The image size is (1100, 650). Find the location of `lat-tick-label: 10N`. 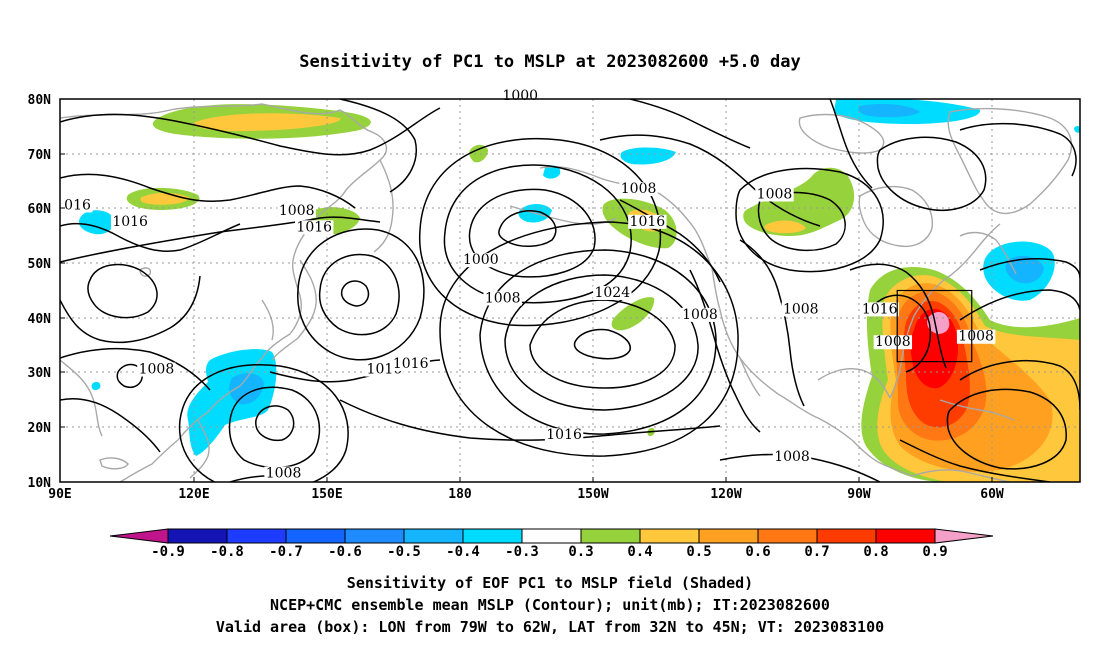

lat-tick-label: 10N is located at coordinates (40, 483).